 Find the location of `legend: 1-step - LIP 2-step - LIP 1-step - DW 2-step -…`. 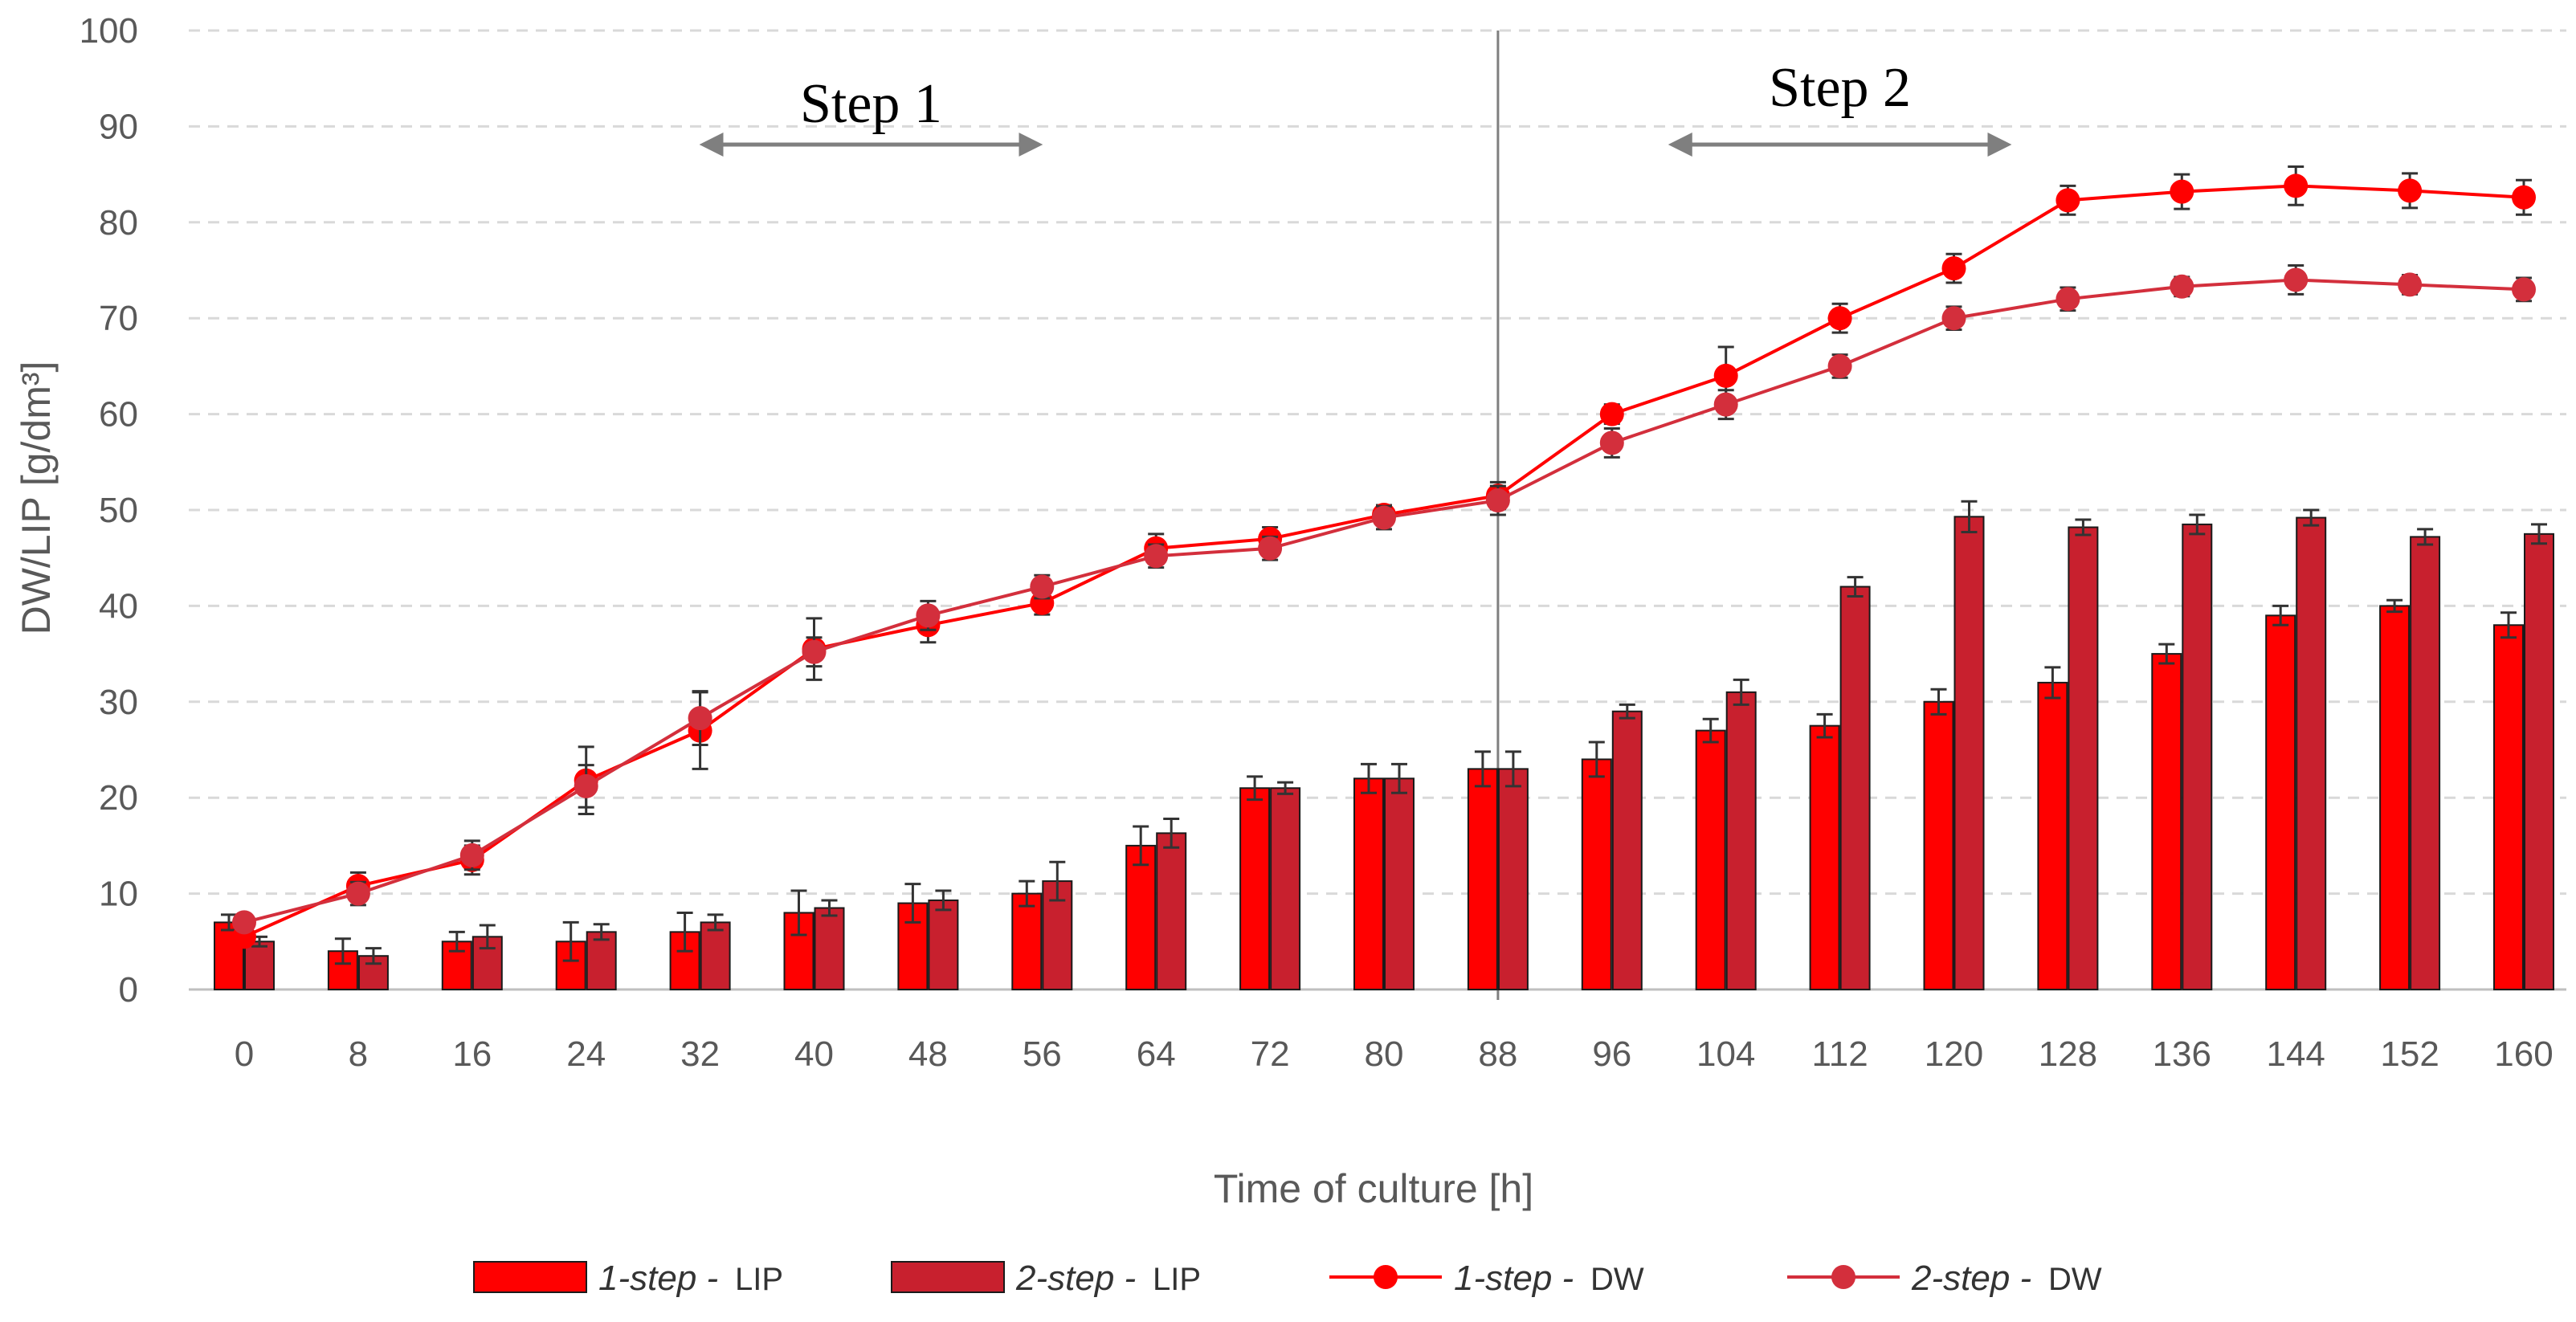

legend: 1-step - LIP 2-step - LIP 1-step - DW 2-step -… is located at coordinates (1287, 1278).